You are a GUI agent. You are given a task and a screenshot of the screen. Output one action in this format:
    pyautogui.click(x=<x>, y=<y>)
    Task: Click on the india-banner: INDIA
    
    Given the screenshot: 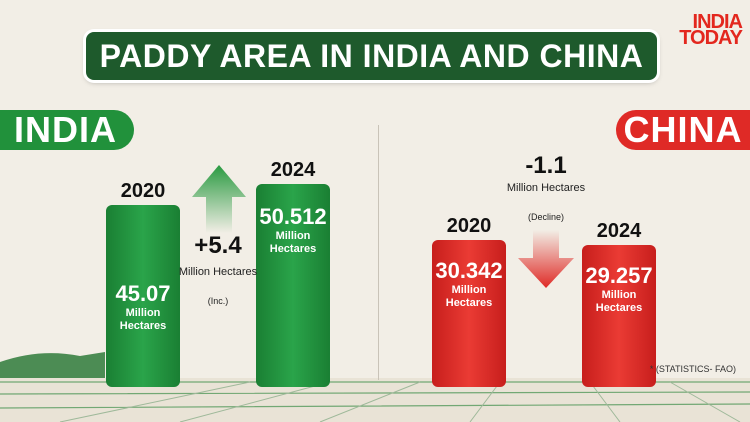 What is the action you would take?
    pyautogui.click(x=67, y=130)
    